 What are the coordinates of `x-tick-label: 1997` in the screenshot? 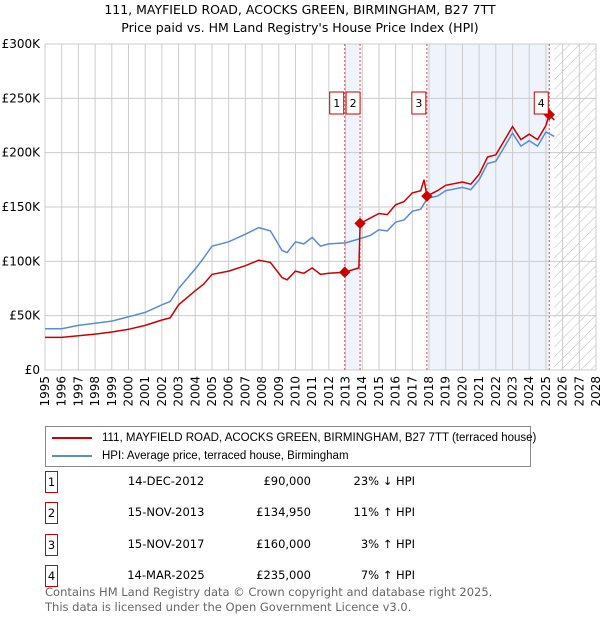 It's located at (78, 391).